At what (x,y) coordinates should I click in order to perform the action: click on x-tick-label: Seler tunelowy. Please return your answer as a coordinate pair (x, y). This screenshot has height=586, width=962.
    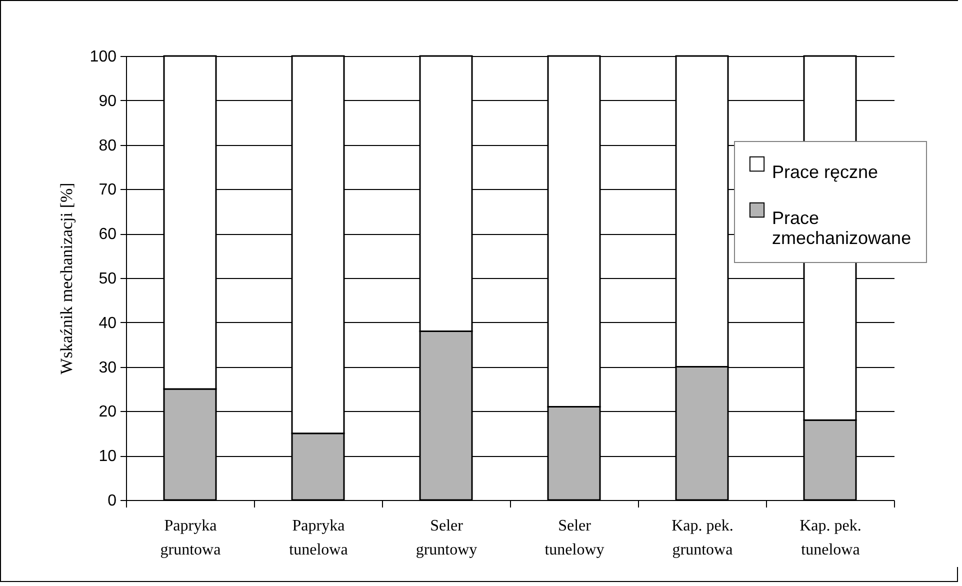
    Looking at the image, I should click on (574, 538).